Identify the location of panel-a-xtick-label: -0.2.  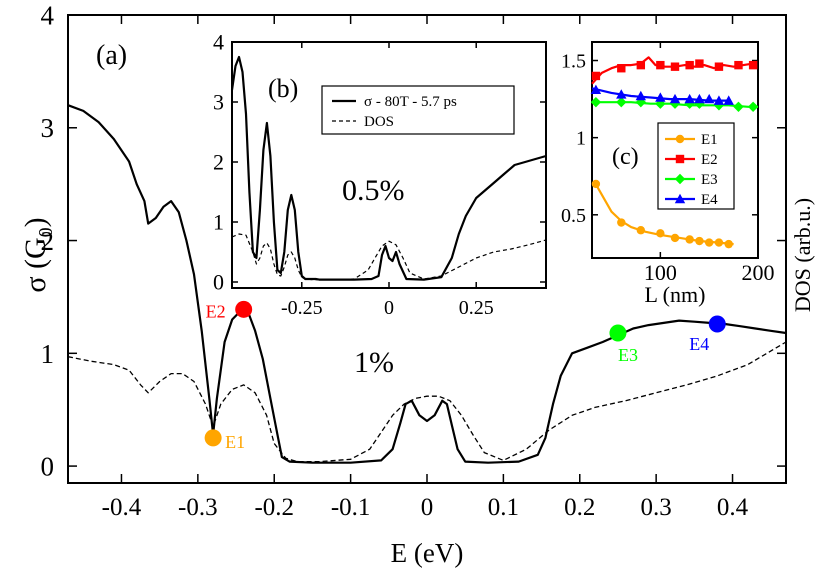
(274, 507).